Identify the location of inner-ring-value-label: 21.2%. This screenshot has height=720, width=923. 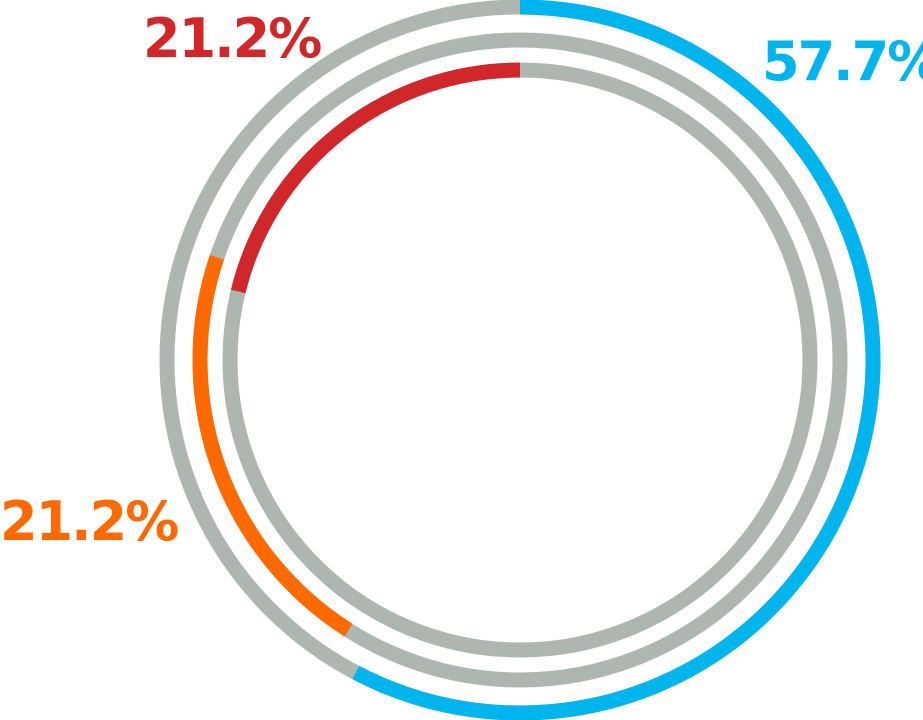
(232, 38).